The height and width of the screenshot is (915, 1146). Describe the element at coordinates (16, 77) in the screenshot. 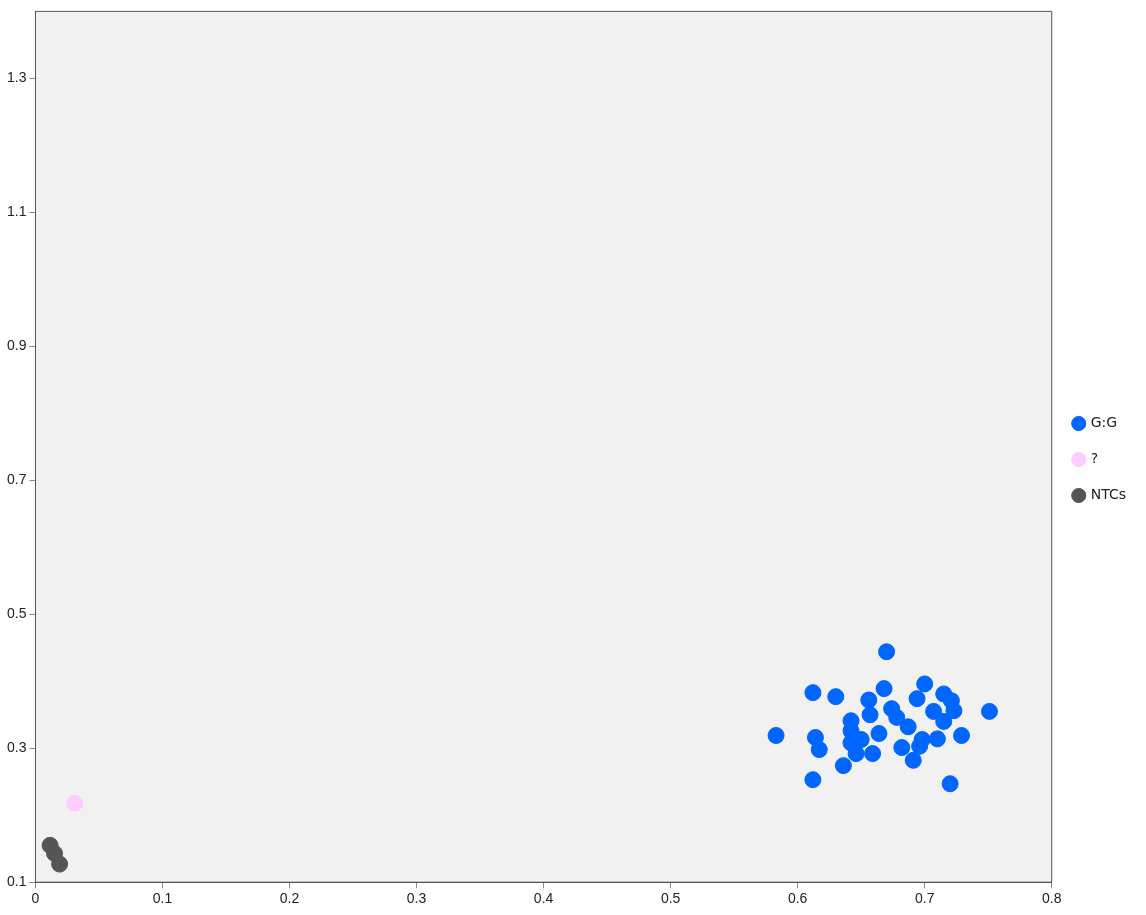

I see `y-tick-label: 1.3` at that location.